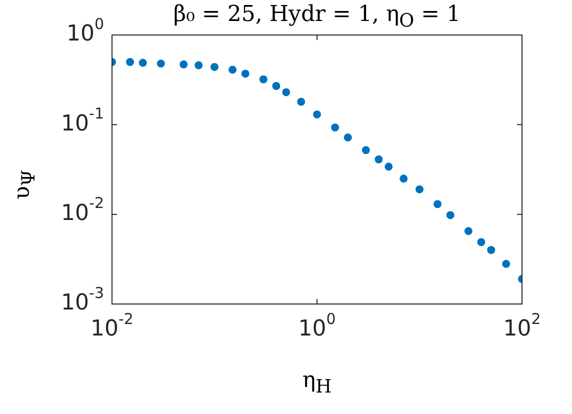  I want to click on chart-title: β₀ = 25, Hydr = 1, η$_{O}$ = 1, so click(317, 17).